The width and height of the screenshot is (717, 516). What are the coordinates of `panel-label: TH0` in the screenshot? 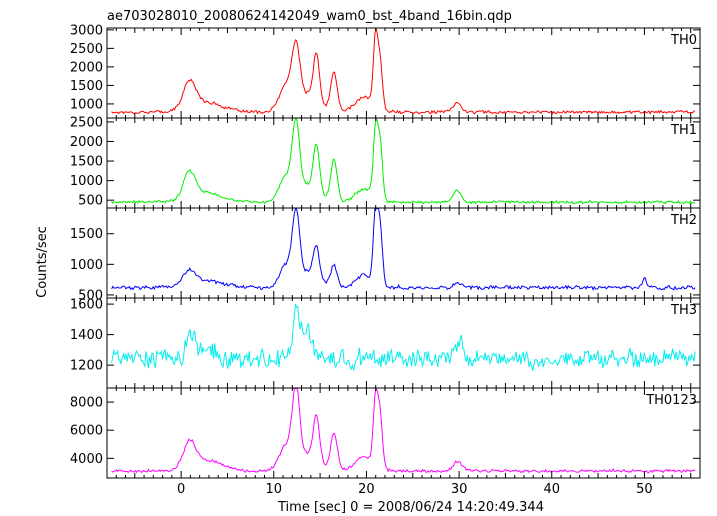 It's located at (683, 40).